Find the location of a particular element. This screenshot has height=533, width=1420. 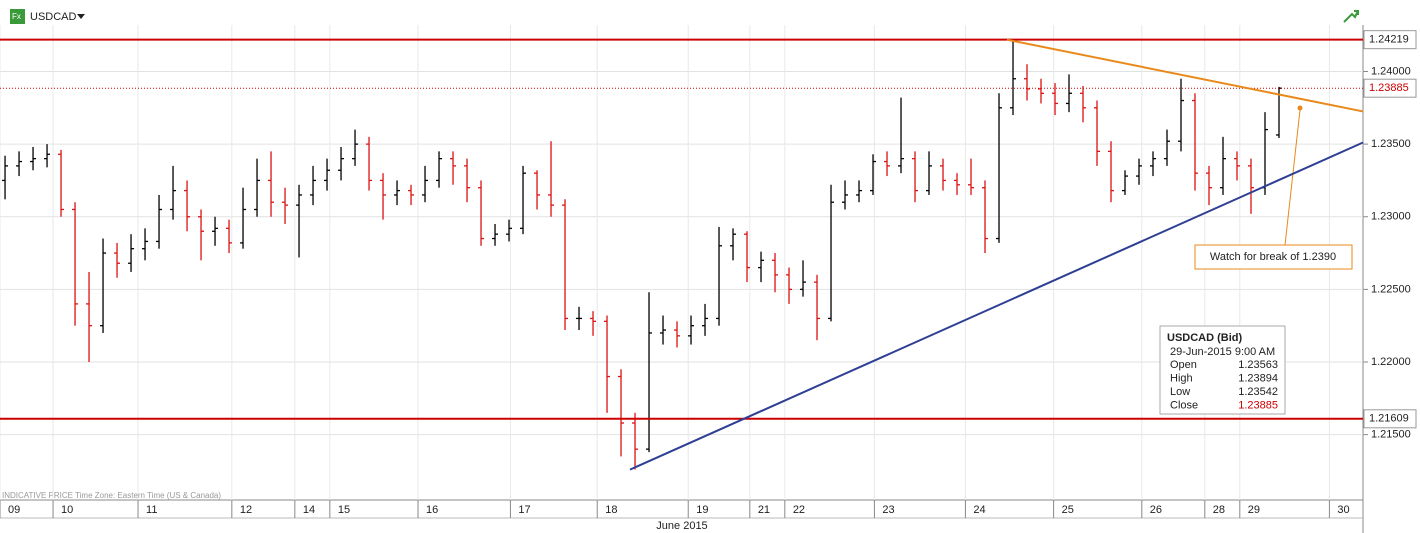

x-tick-label: 16 is located at coordinates (432, 510).